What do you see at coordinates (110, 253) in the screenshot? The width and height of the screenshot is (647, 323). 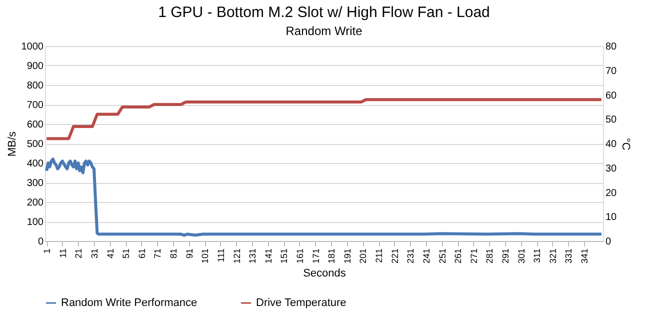 I see `x-tick-label: 41` at bounding box center [110, 253].